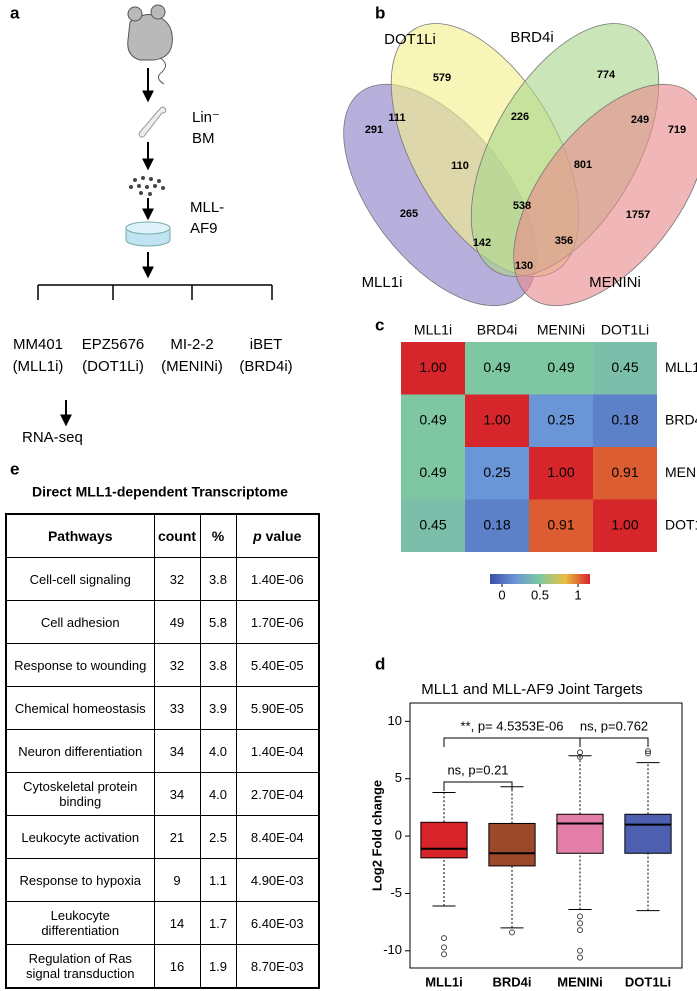 The width and height of the screenshot is (697, 991). Describe the element at coordinates (681, 472) in the screenshot. I see `row-label: MENINi` at that location.